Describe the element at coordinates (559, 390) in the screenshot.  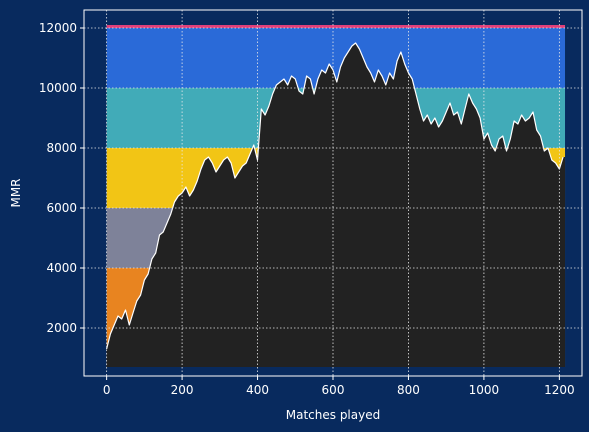
I see `x-tick-label: 1200` at that location.